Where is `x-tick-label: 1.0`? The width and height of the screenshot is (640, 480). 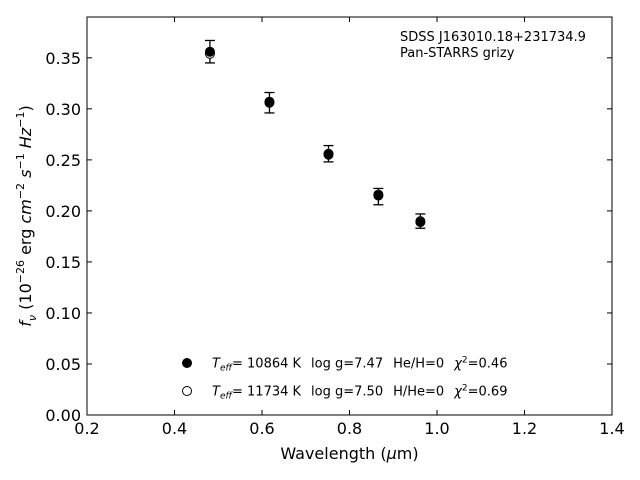
x-tick-label: 1.0 is located at coordinates (436, 428).